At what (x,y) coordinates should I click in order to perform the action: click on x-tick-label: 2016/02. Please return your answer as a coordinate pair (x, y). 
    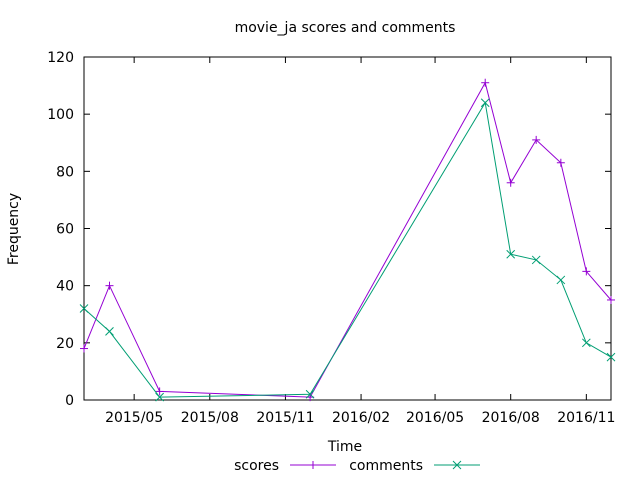
    Looking at the image, I should click on (361, 418).